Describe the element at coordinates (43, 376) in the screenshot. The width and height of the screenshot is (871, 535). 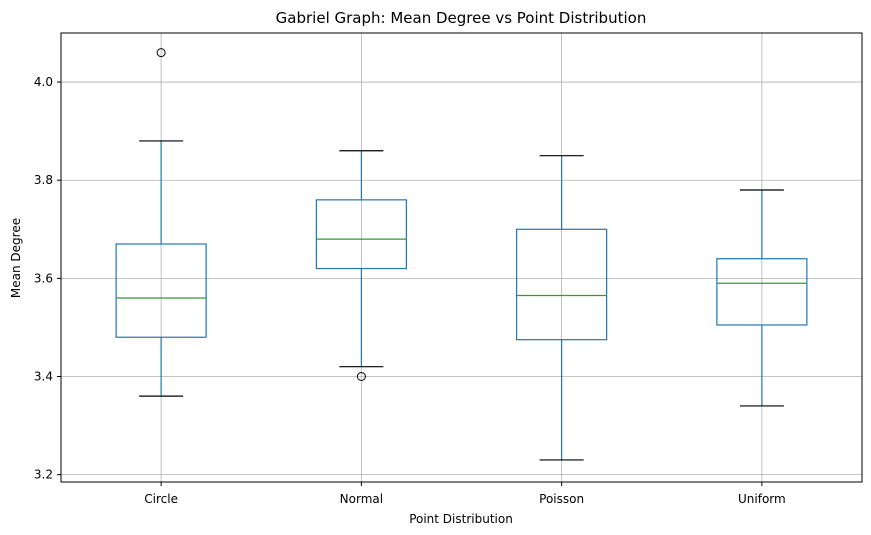
I see `y-tick-label: 3.4` at that location.